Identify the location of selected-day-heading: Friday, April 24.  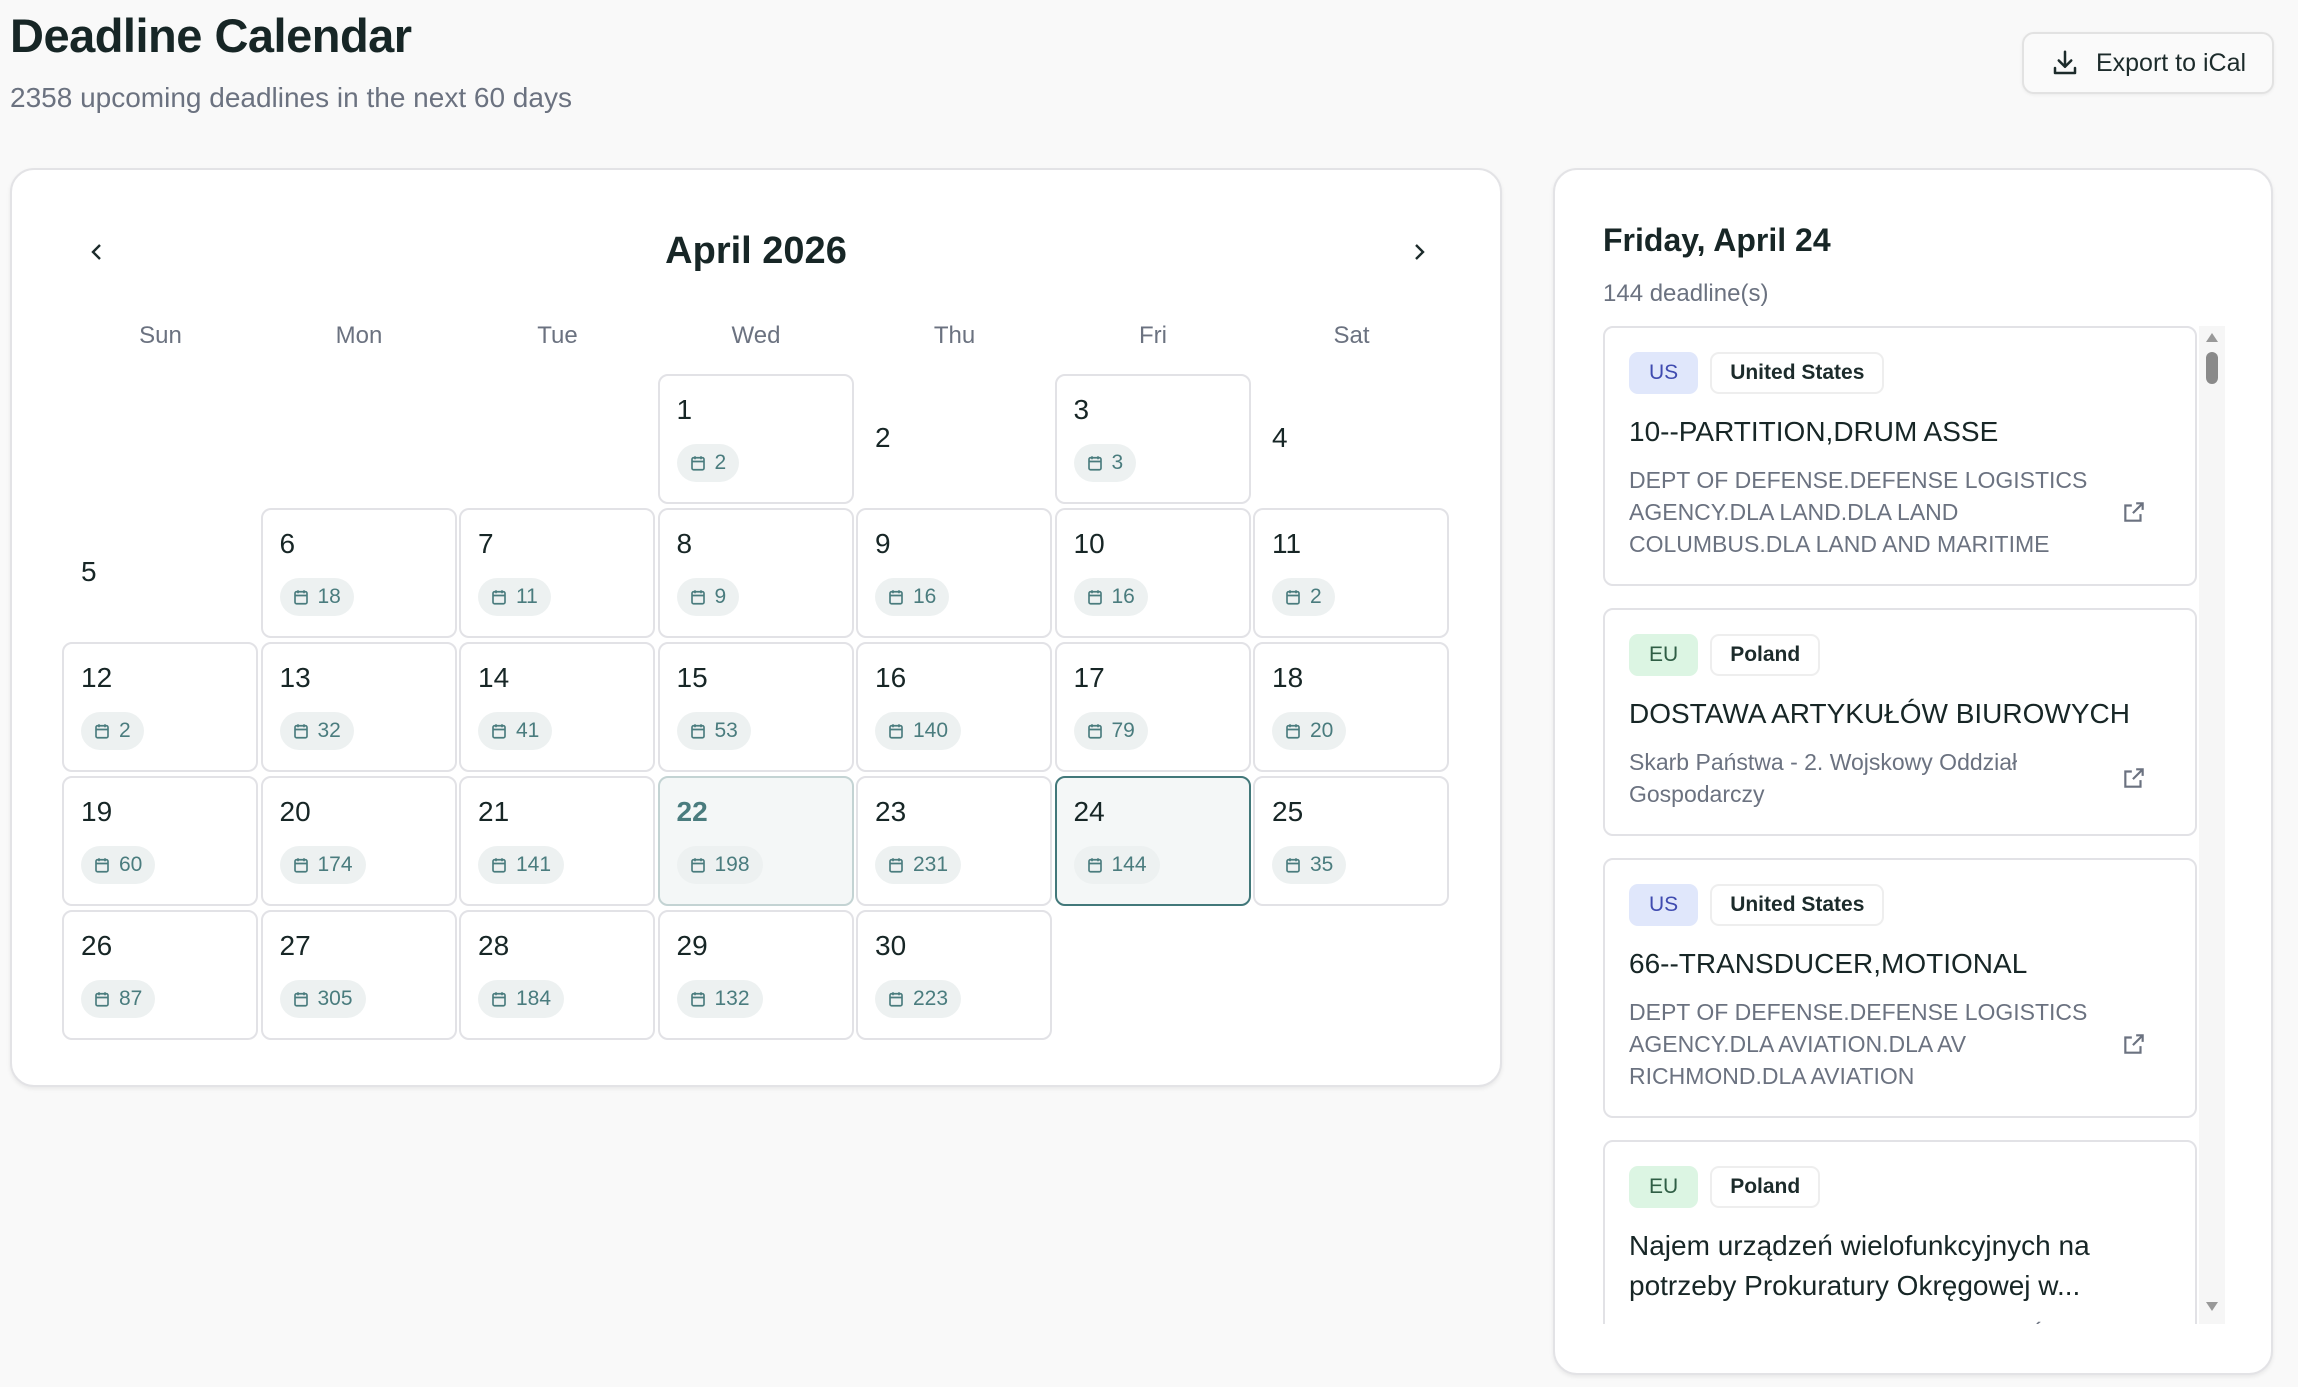
(1717, 240).